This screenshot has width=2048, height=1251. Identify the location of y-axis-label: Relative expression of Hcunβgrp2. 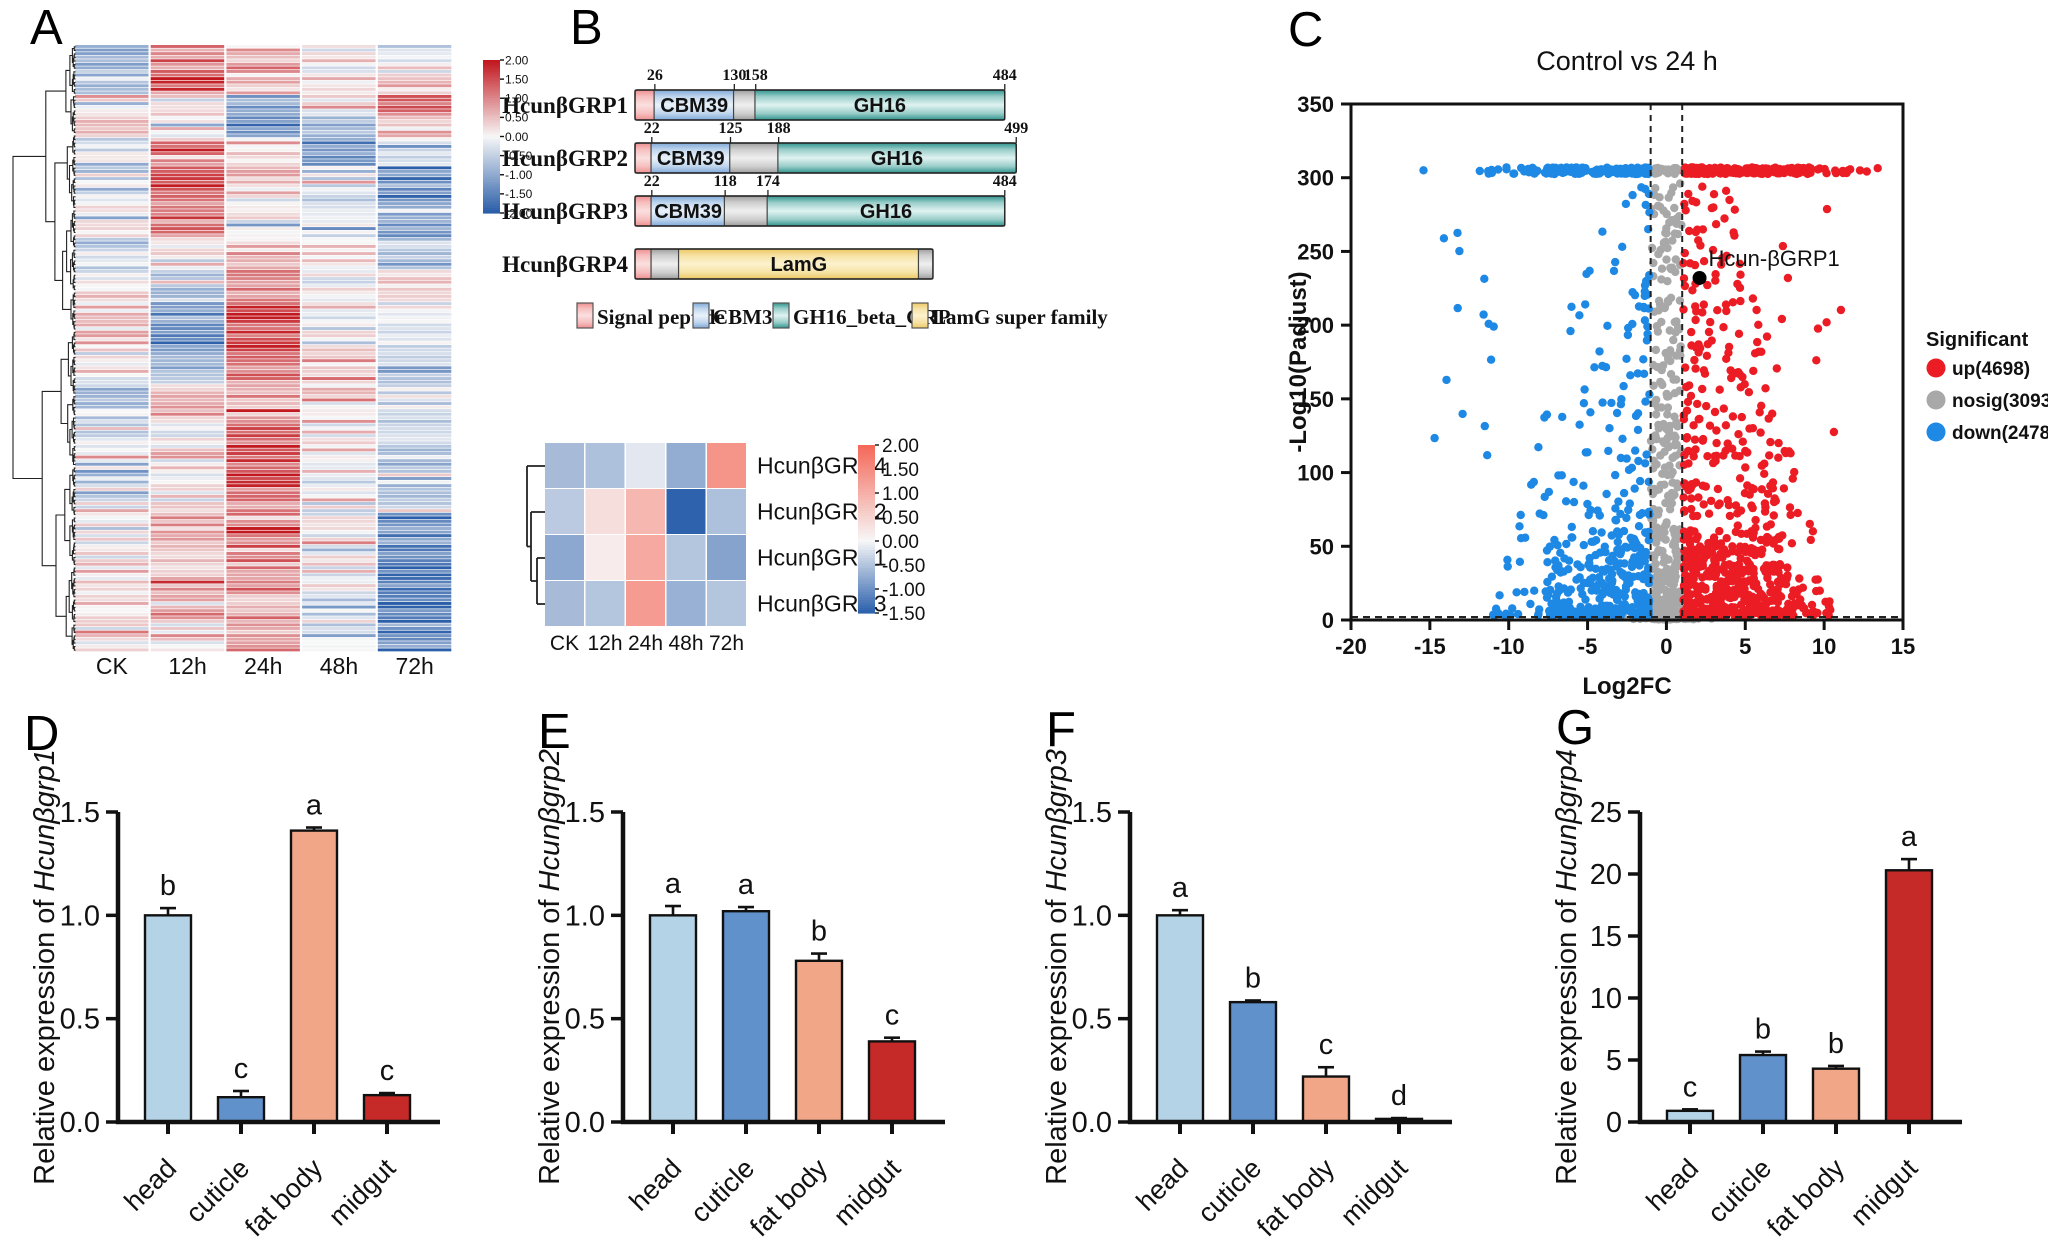
(550, 967).